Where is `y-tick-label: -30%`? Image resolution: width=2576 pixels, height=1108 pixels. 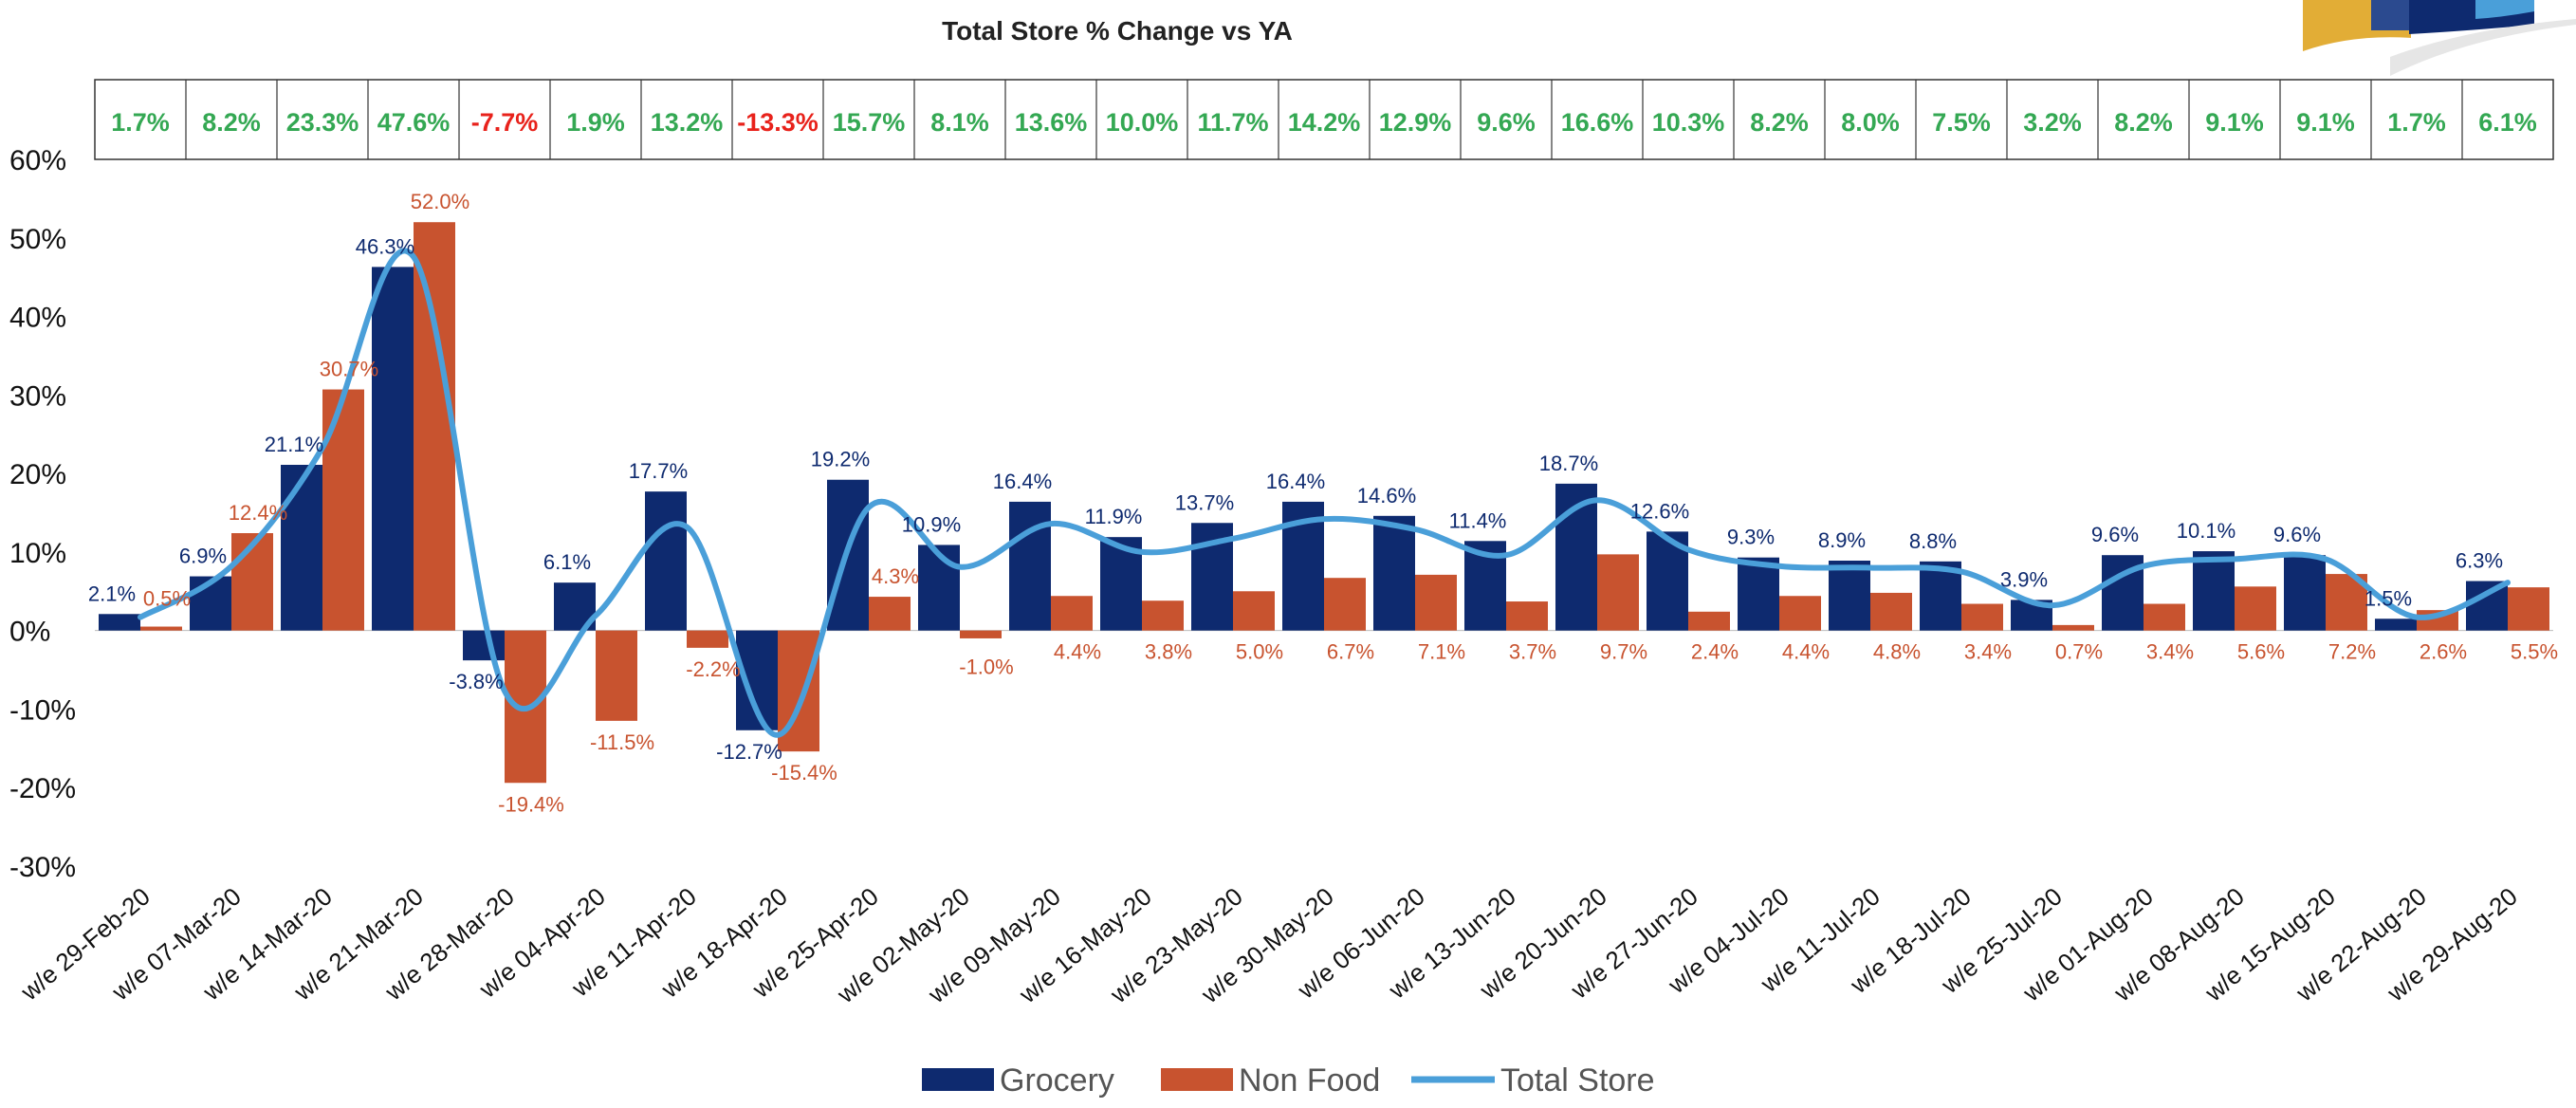 y-tick-label: -30% is located at coordinates (42, 868).